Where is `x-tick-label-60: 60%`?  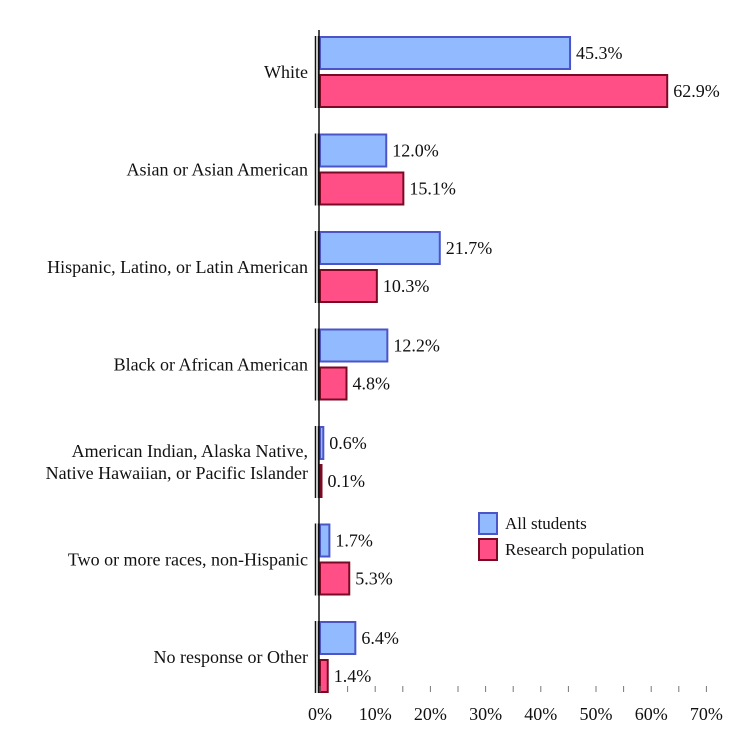 x-tick-label-60: 60% is located at coordinates (651, 714).